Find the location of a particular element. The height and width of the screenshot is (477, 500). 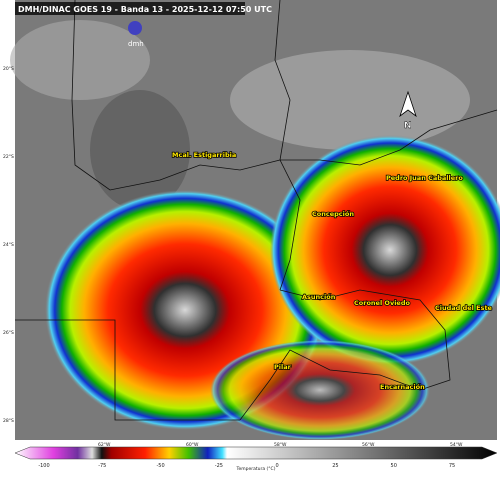

city-label: Pilar is located at coordinates (283, 367).